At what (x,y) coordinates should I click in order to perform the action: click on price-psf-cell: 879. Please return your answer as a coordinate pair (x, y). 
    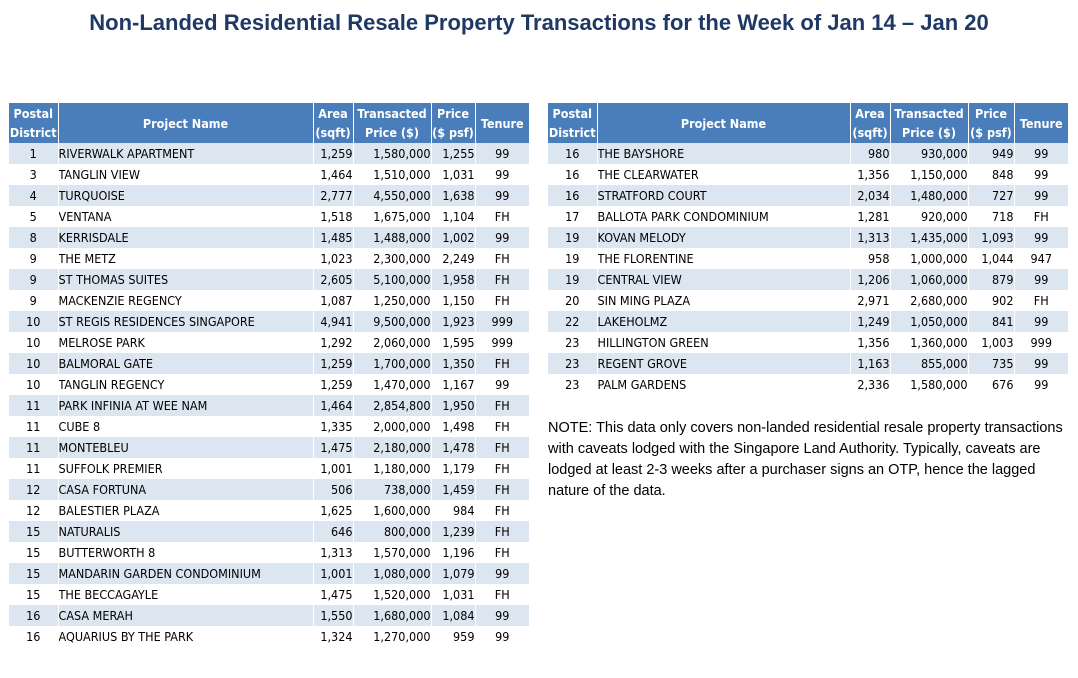
    Looking at the image, I should click on (991, 279).